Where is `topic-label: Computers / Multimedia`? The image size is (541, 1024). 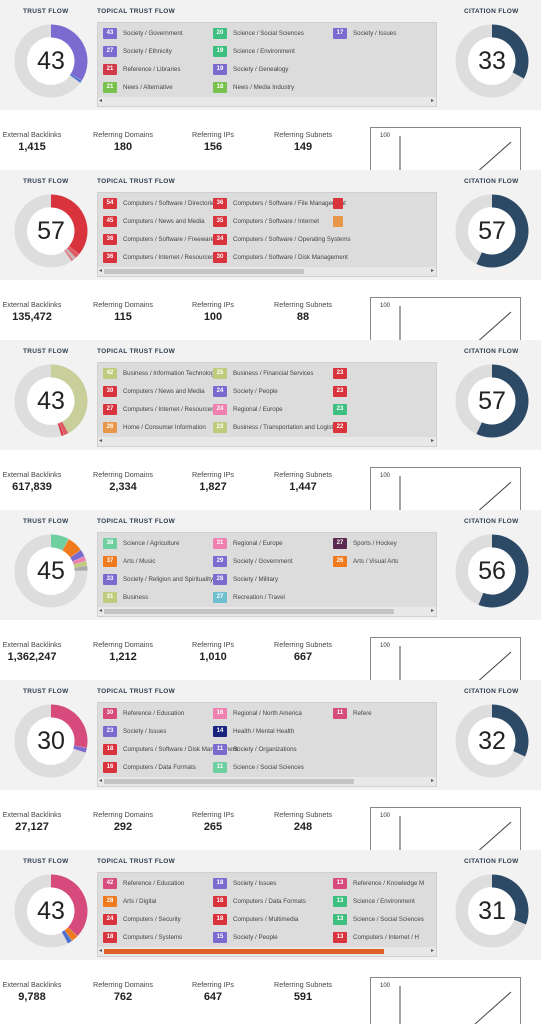
topic-label: Computers / Multimedia is located at coordinates (266, 919).